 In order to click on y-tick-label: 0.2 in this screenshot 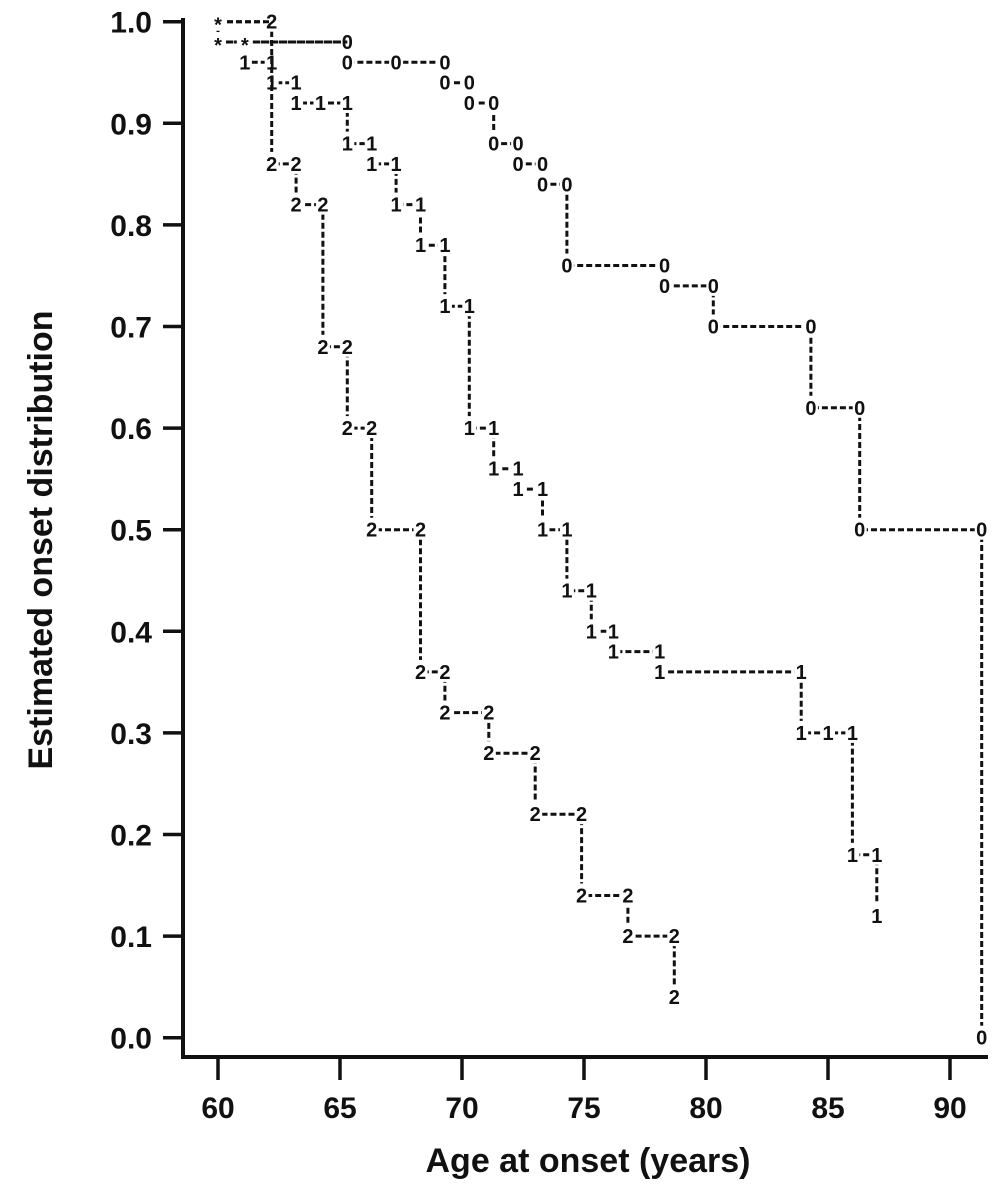, I will do `click(131, 836)`.